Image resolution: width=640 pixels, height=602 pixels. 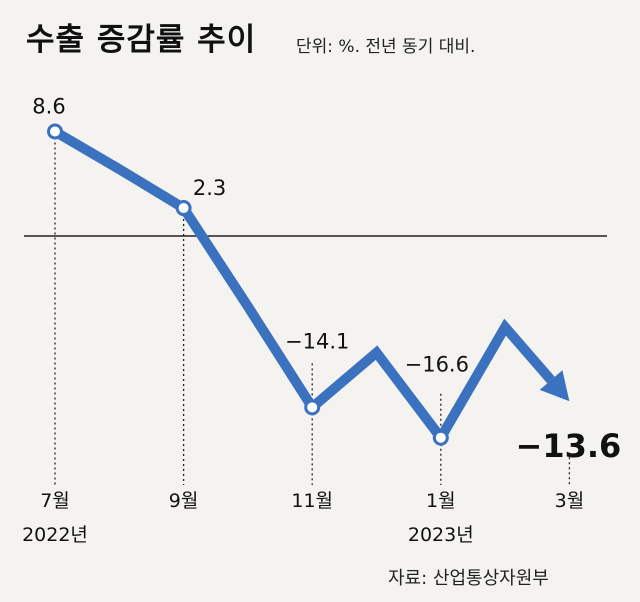 I want to click on x-year-label-2023-01: 2023년, so click(x=441, y=535).